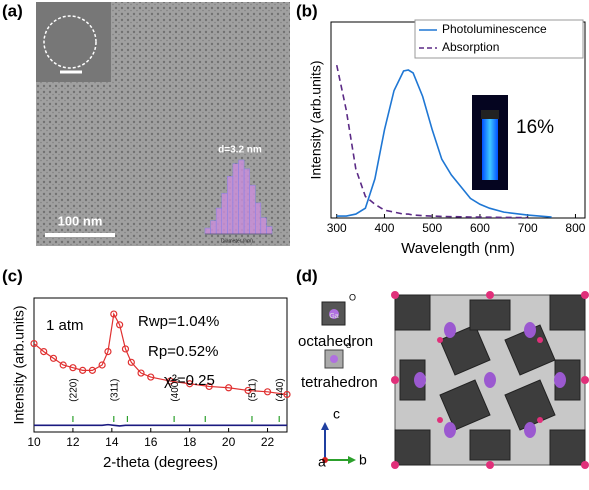  What do you see at coordinates (307, 275) in the screenshot?
I see `panel-label: (d)` at bounding box center [307, 275].